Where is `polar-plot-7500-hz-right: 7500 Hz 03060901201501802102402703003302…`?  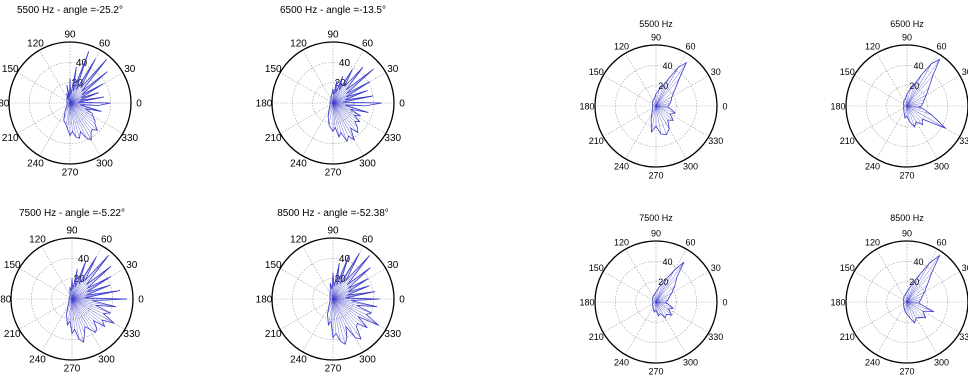 polar-plot-7500-hz-right: 7500 Hz 03060901201501802102402703003302… is located at coordinates (653, 295).